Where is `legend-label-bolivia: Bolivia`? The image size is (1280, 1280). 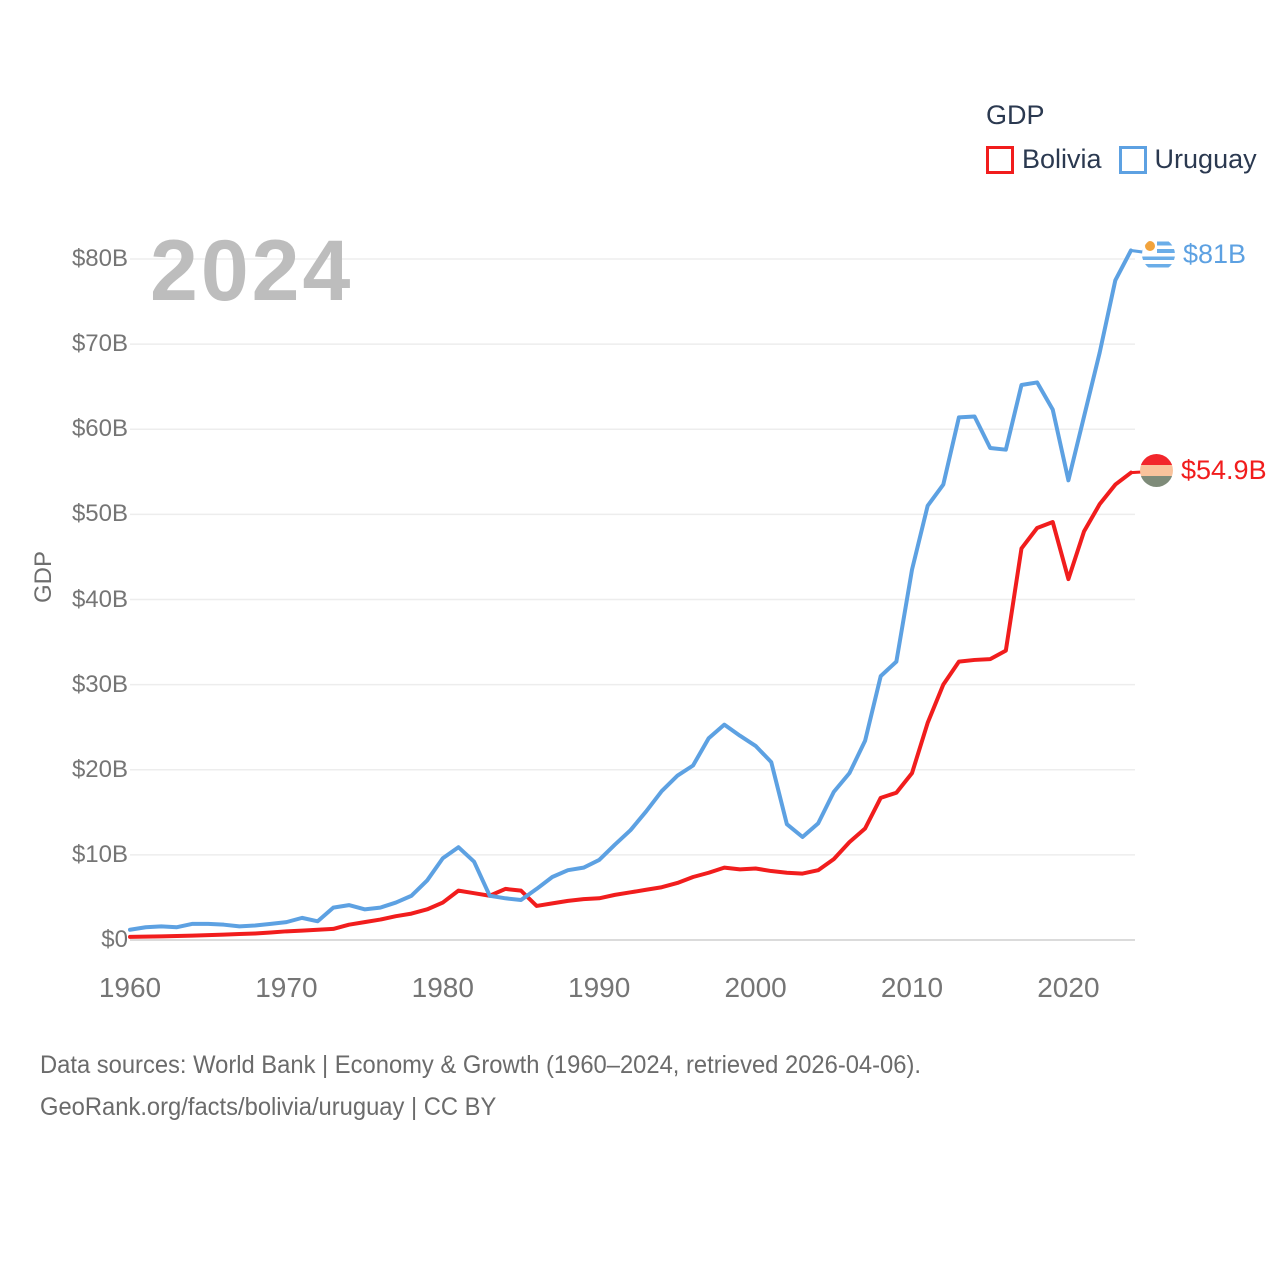 legend-label-bolivia: Bolivia is located at coordinates (1062, 159).